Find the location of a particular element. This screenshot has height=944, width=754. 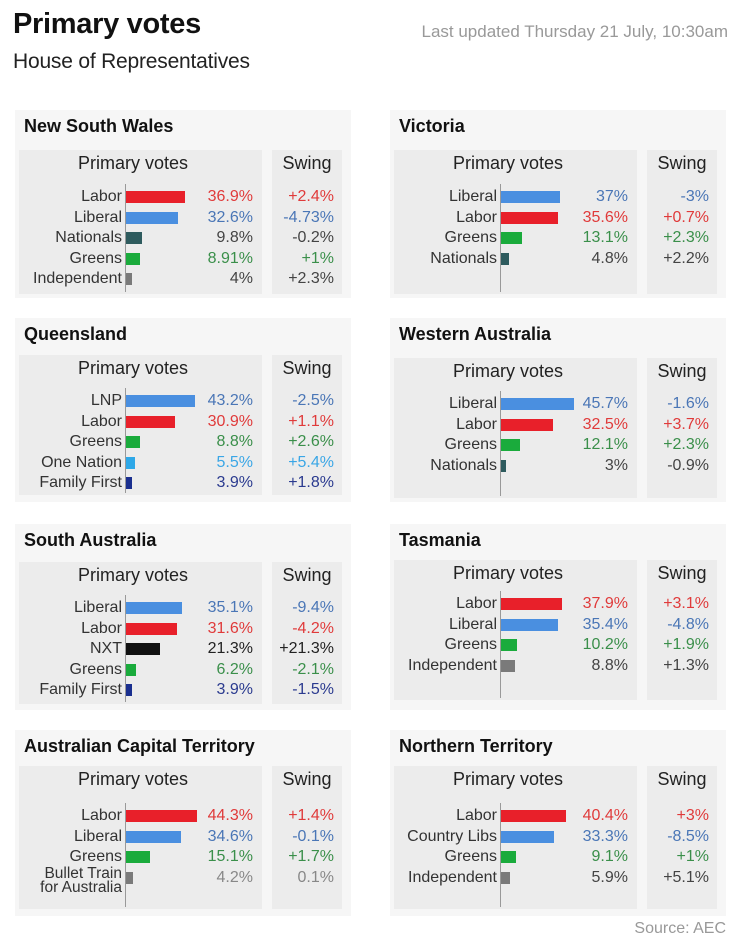

party-label-lnp: LNP is located at coordinates (106, 400).